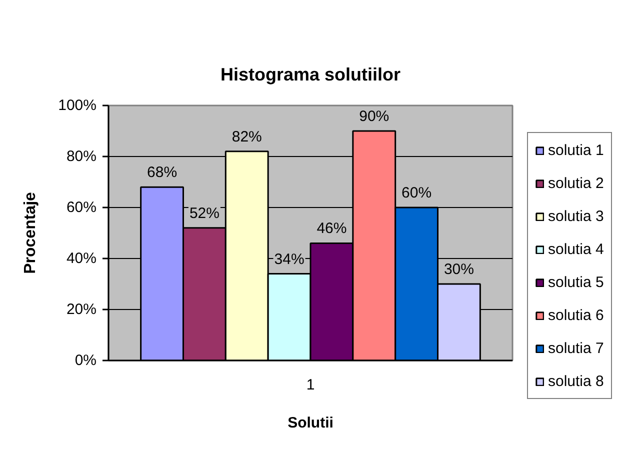 Image resolution: width=624 pixels, height=470 pixels. I want to click on legend-label: solutia 4, so click(576, 249).